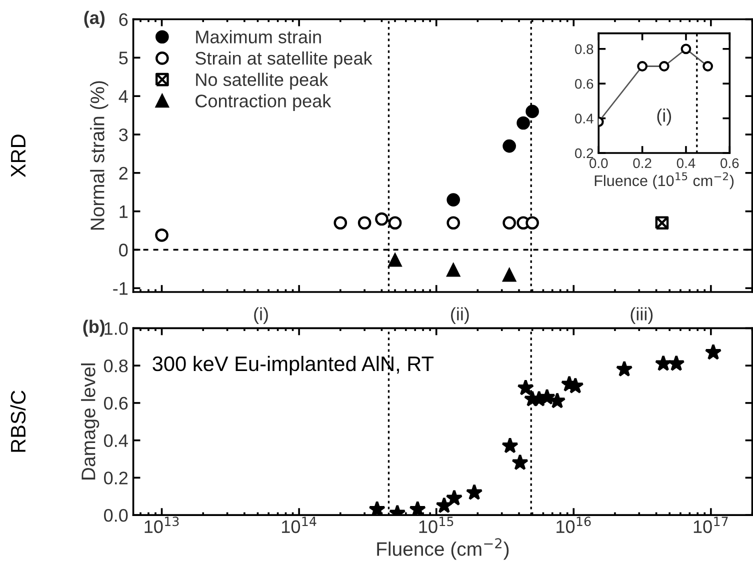  Describe the element at coordinates (436, 525) in the screenshot. I see `x-tick-label: 10$^{15}$` at that location.